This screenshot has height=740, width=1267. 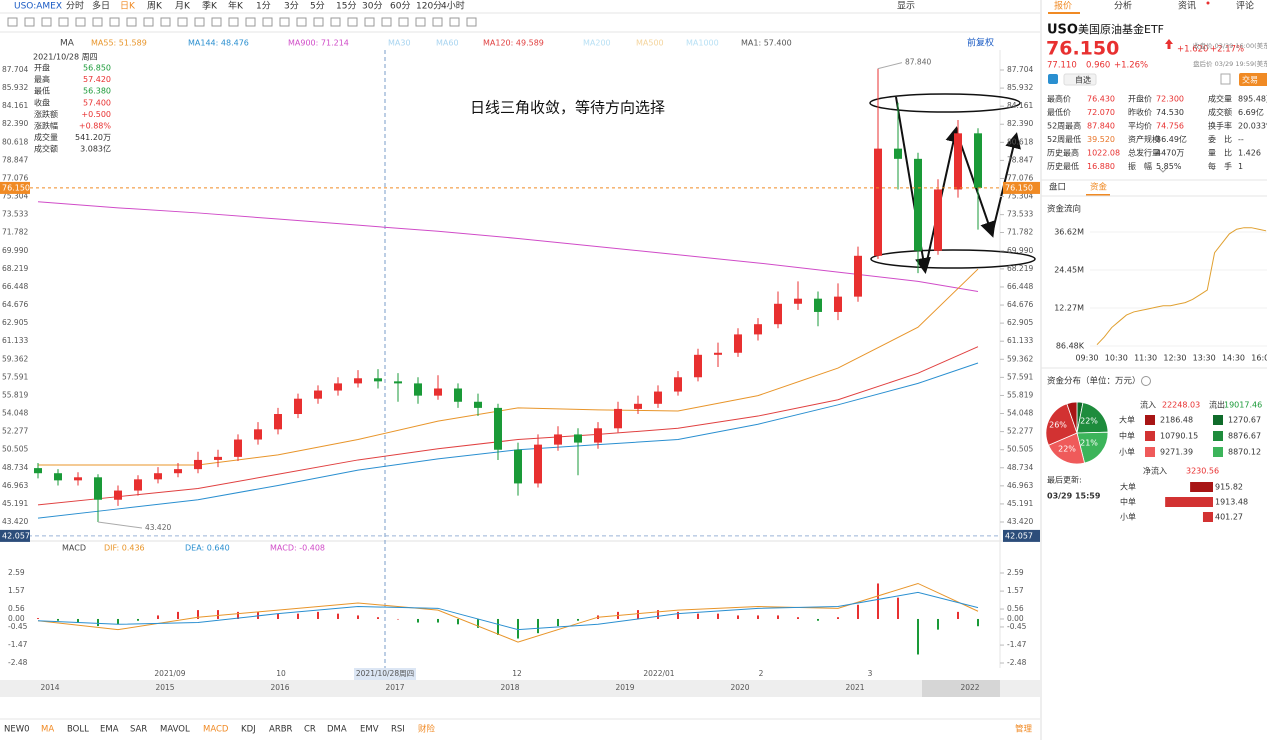 What do you see at coordinates (317, 6) in the screenshot?
I see `period-tab: 5分` at bounding box center [317, 6].